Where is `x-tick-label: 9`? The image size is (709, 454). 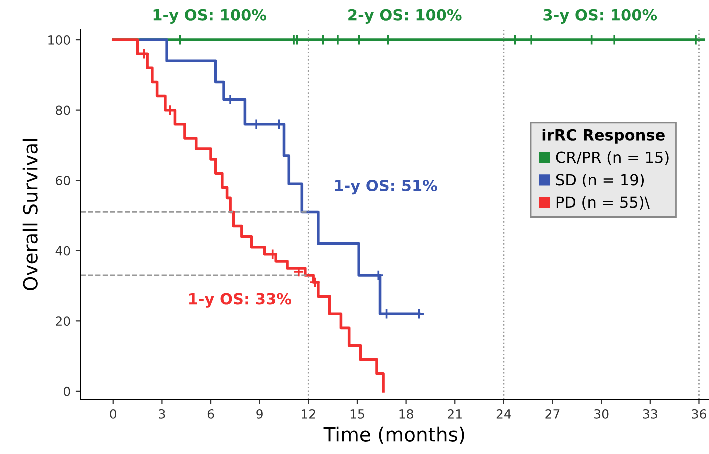 x-tick-label: 9 is located at coordinates (259, 414).